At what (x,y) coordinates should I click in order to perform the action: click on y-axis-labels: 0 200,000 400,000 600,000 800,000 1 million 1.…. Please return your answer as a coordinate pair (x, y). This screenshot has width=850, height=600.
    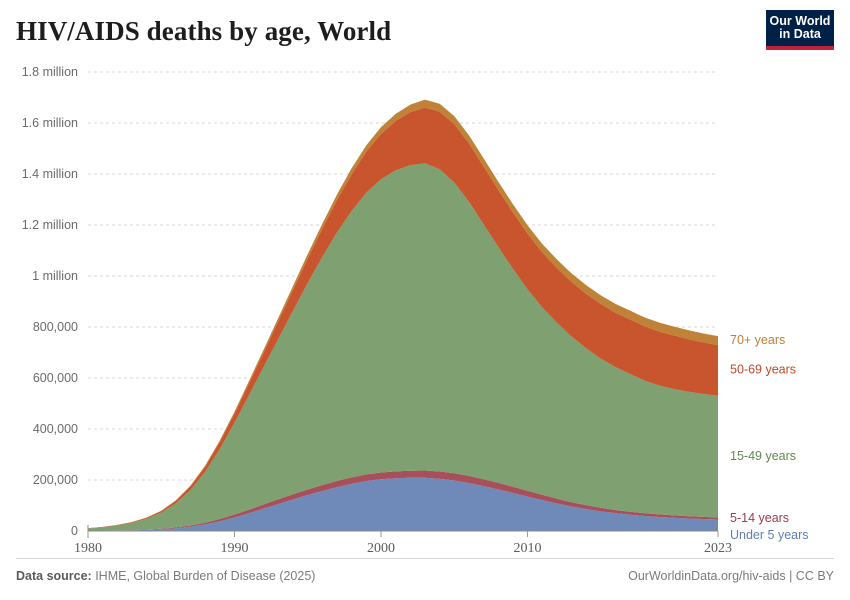
    Looking at the image, I should click on (50, 301).